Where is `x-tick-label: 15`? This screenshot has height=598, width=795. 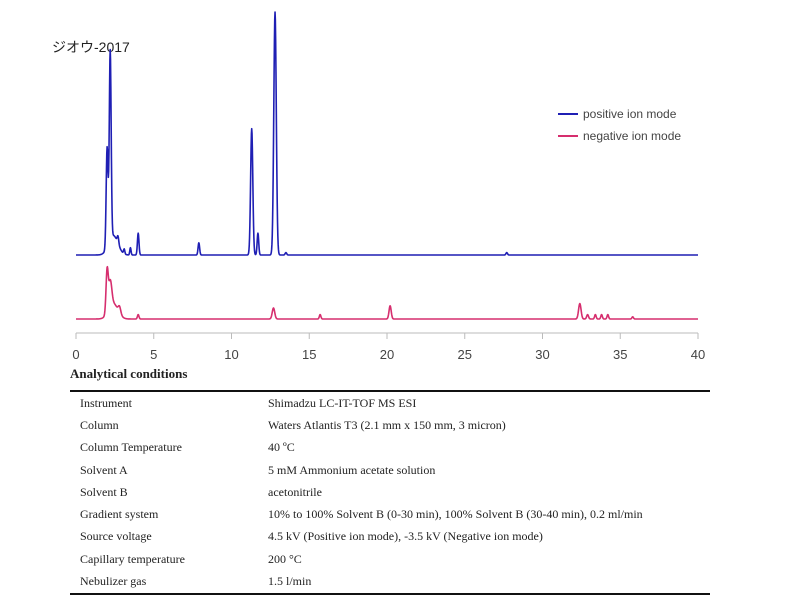 x-tick-label: 15 is located at coordinates (309, 354).